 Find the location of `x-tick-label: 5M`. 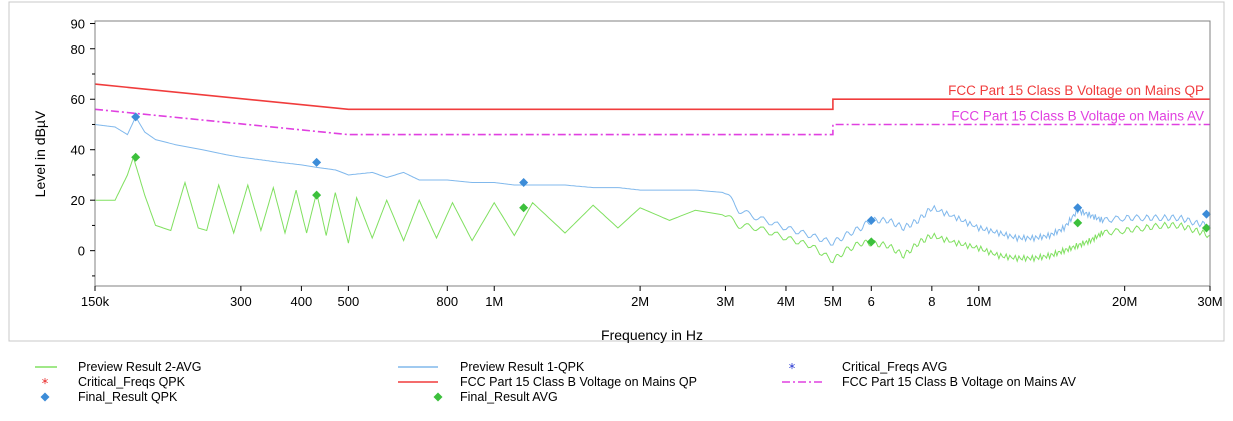

x-tick-label: 5M is located at coordinates (833, 301).